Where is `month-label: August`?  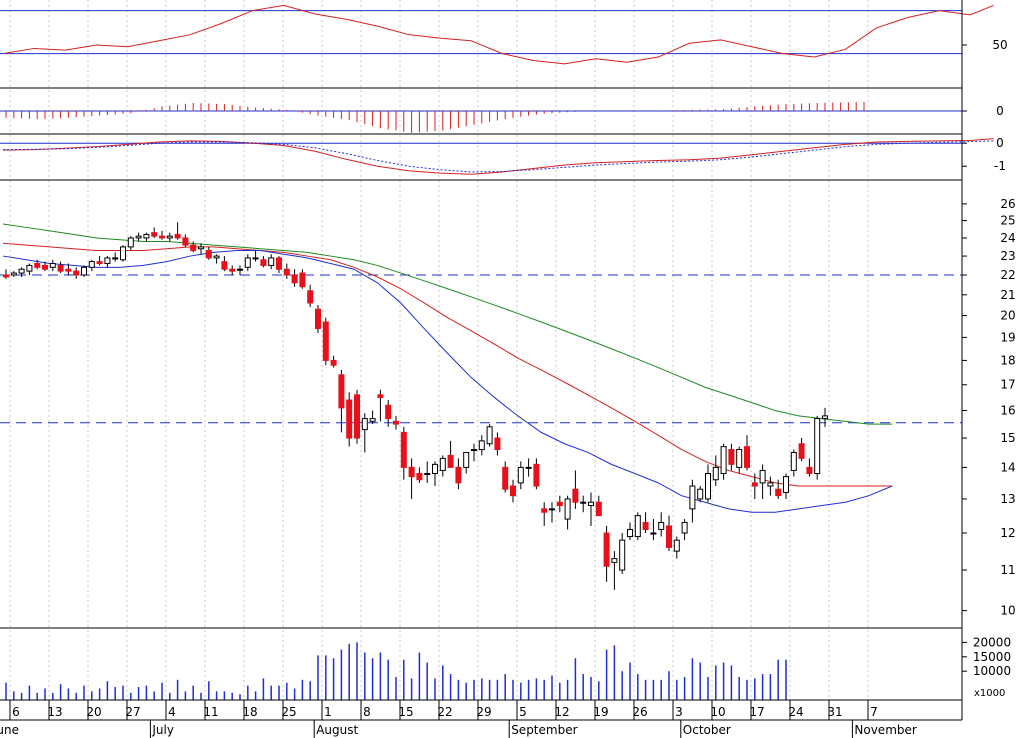
month-label: August is located at coordinates (337, 730).